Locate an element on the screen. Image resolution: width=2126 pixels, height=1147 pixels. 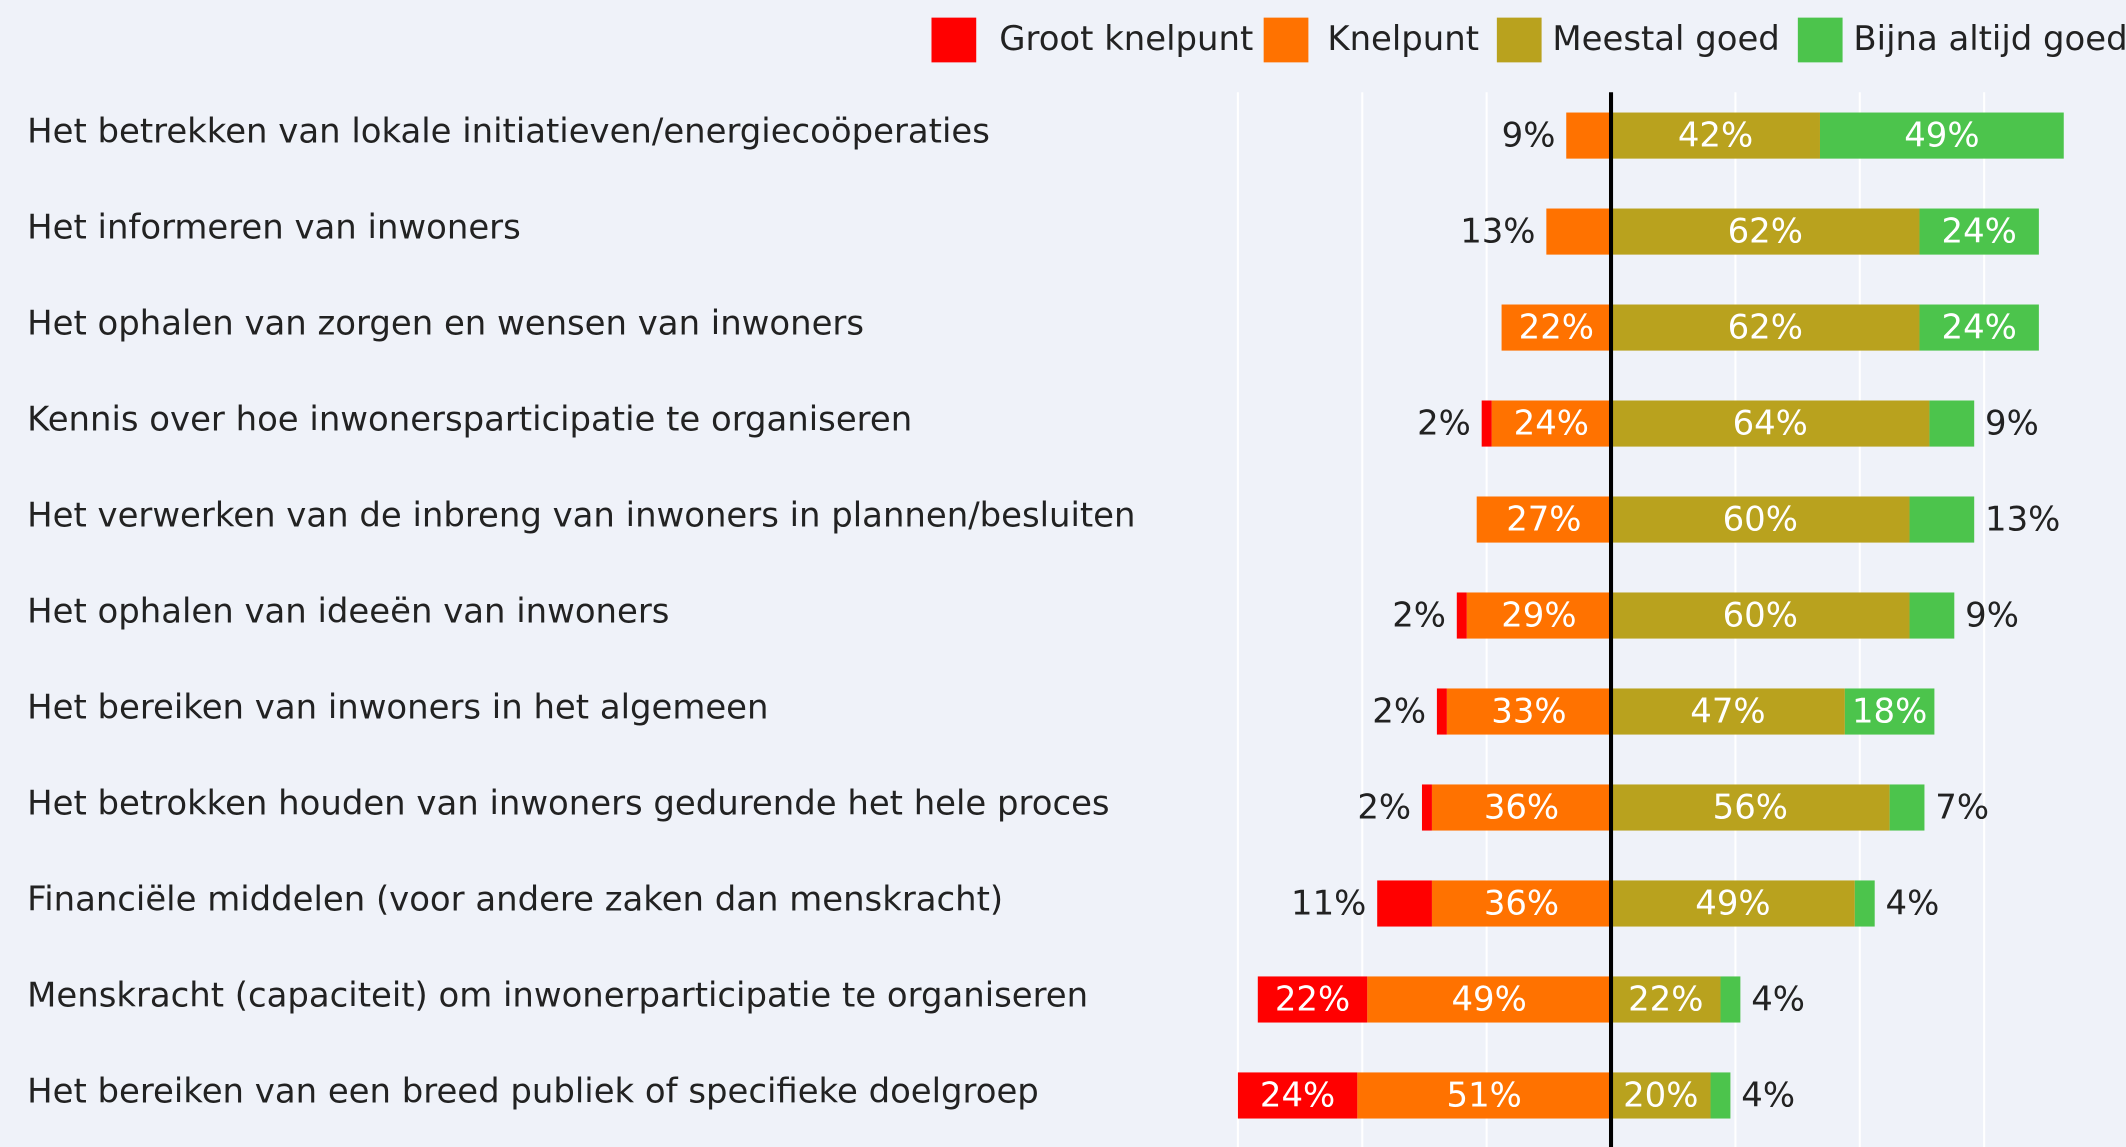
value-label: 29% is located at coordinates (1538, 614).